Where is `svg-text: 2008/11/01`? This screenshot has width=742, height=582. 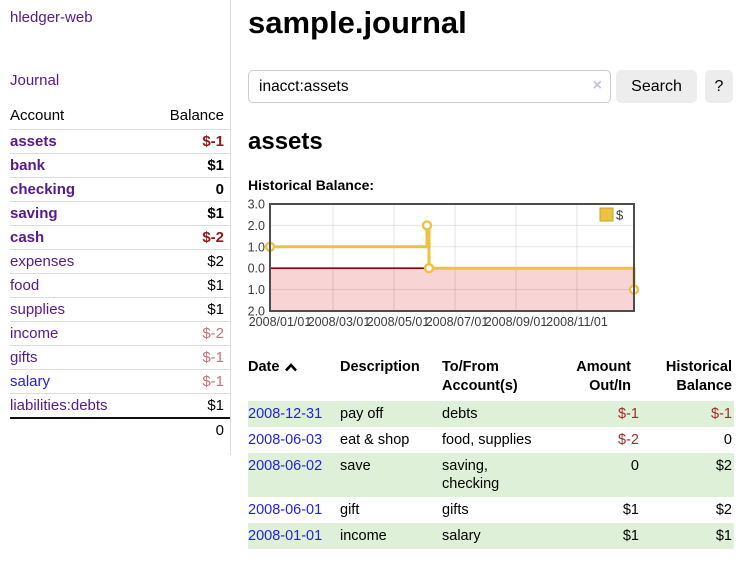 svg-text: 2008/11/01 is located at coordinates (577, 322).